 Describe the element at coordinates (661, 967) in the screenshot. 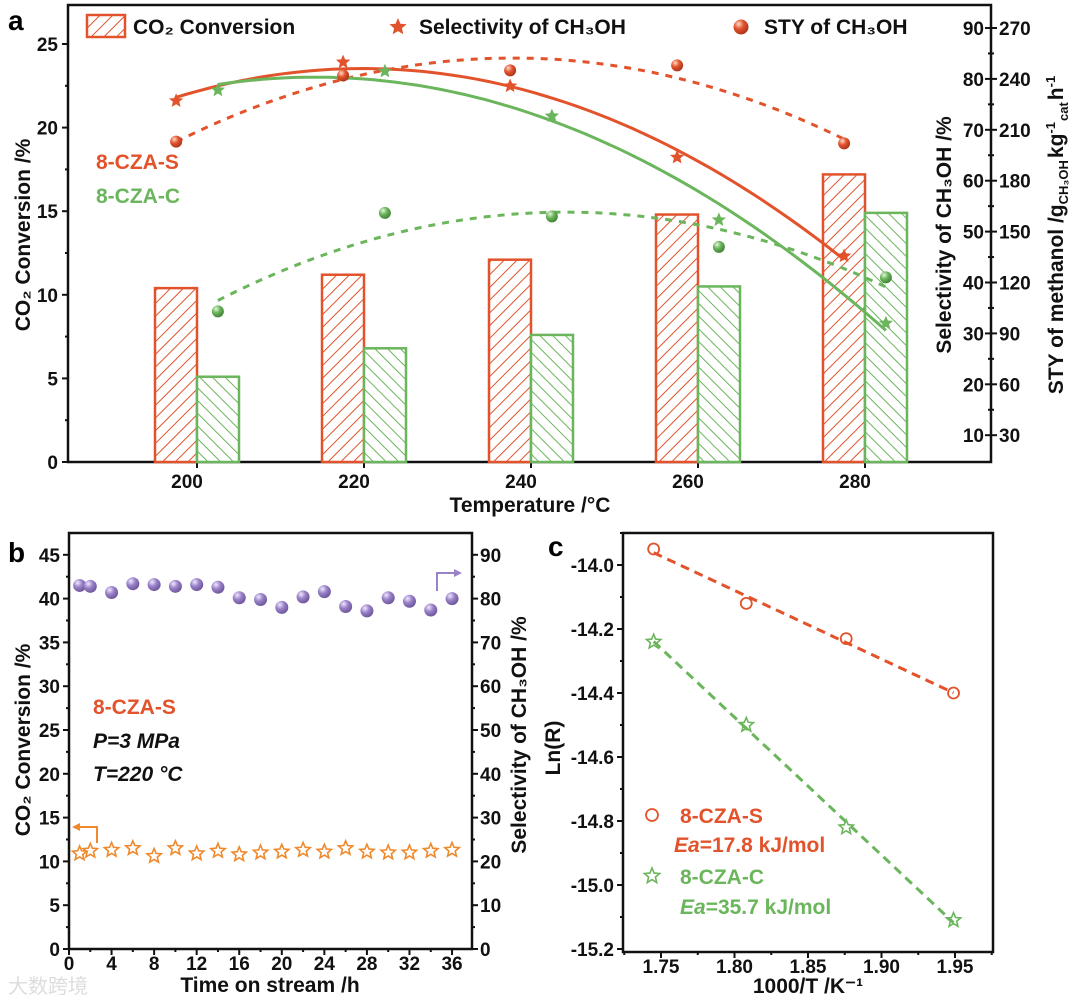

I see `x-tick-label: 1.75` at that location.